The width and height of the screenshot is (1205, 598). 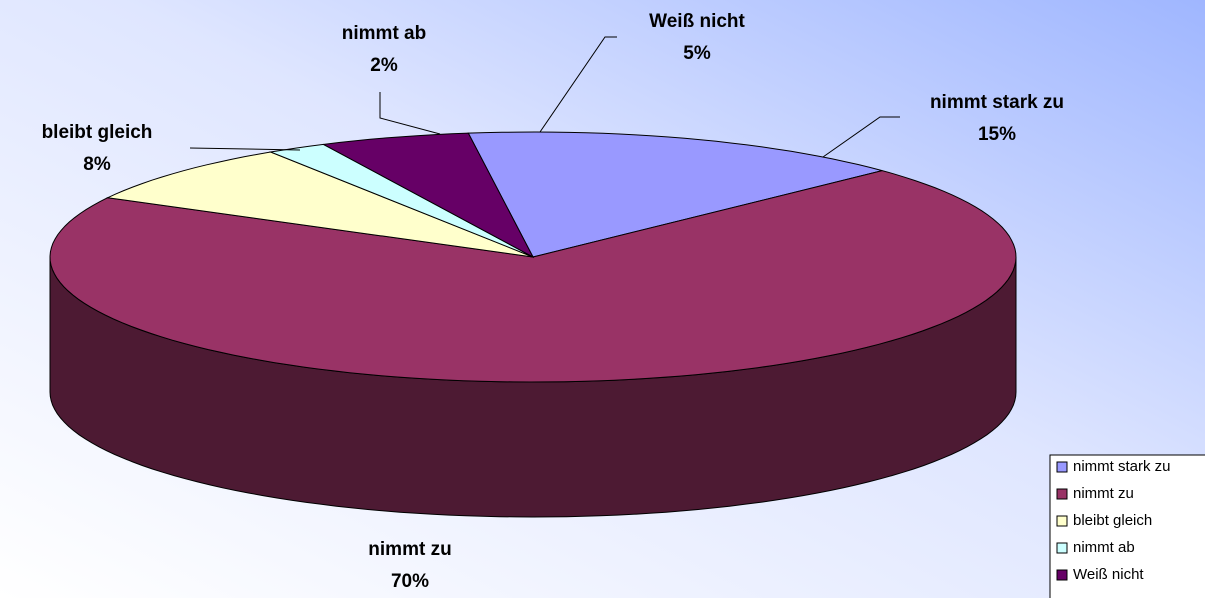 What do you see at coordinates (410, 581) in the screenshot?
I see `data-label-value: 70%` at bounding box center [410, 581].